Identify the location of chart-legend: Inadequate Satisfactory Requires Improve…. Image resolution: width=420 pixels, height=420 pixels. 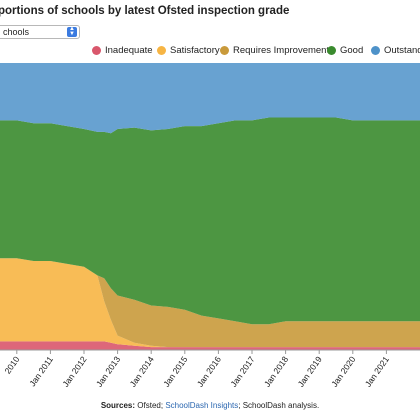
(210, 51).